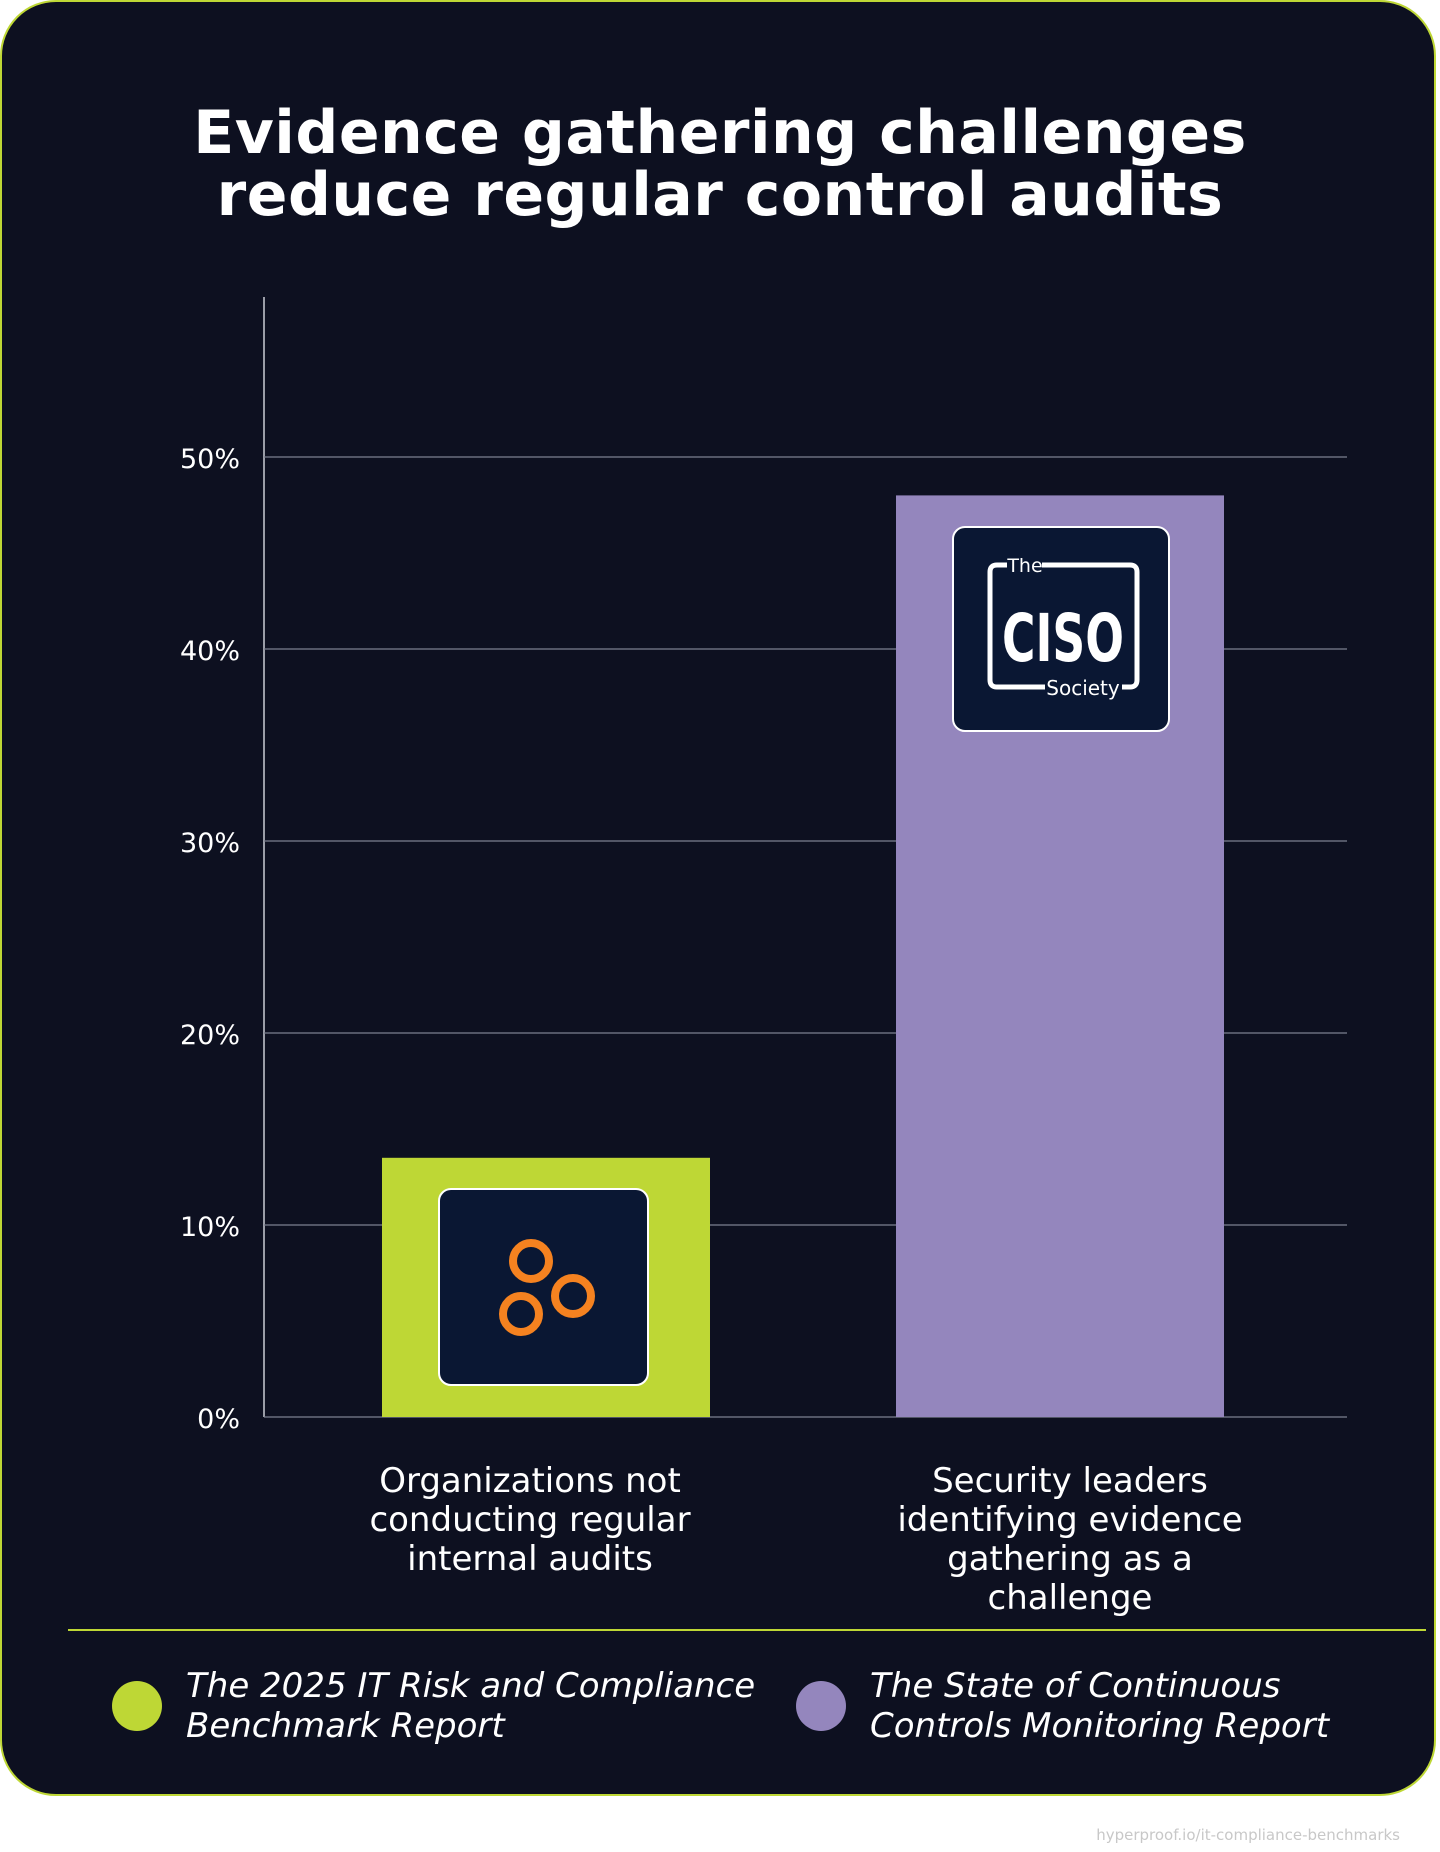 This screenshot has width=1440, height=1852. What do you see at coordinates (210, 1227) in the screenshot?
I see `y-tick-label-10: 10%` at bounding box center [210, 1227].